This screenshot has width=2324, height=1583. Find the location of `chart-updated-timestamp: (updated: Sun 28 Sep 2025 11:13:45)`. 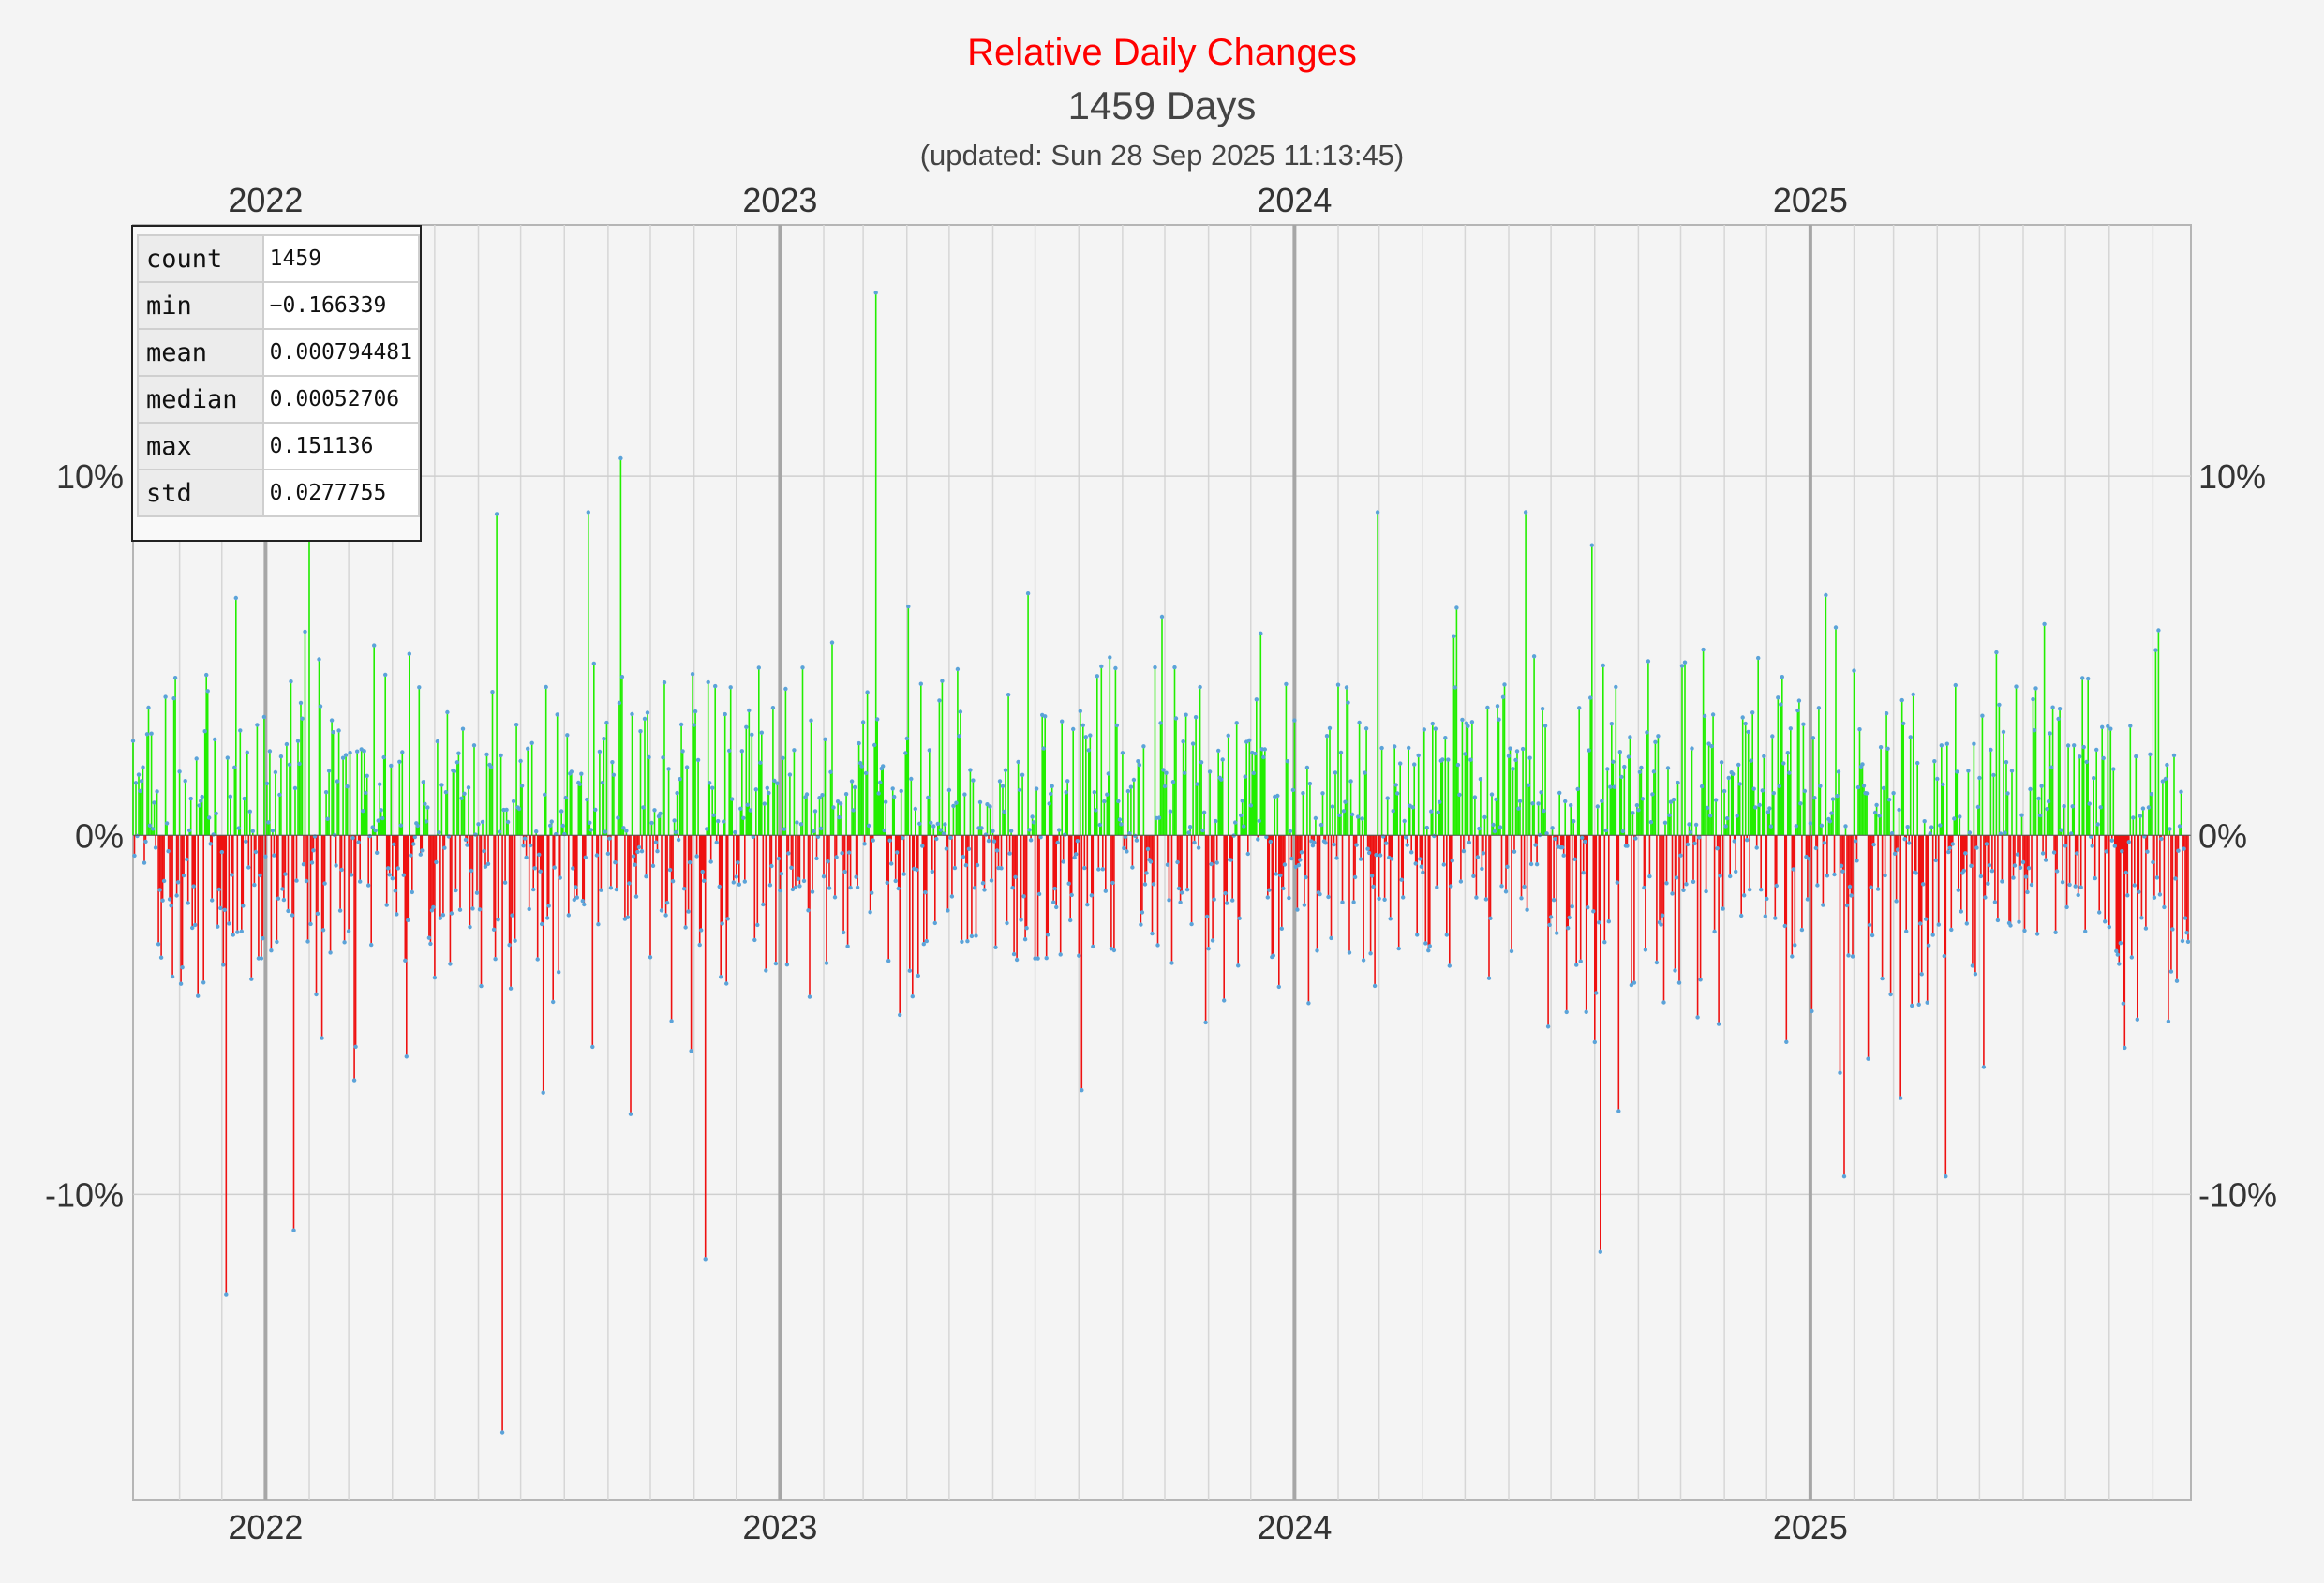

chart-updated-timestamp: (updated: Sun 28 Sep 2025 11:13:45) is located at coordinates (1162, 155).